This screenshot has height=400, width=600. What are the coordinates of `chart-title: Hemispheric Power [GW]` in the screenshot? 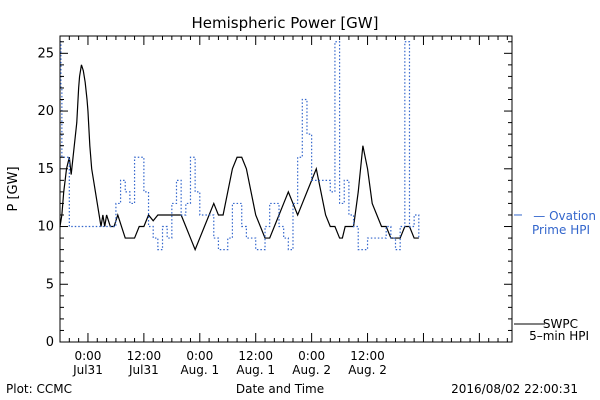 It's located at (285, 23).